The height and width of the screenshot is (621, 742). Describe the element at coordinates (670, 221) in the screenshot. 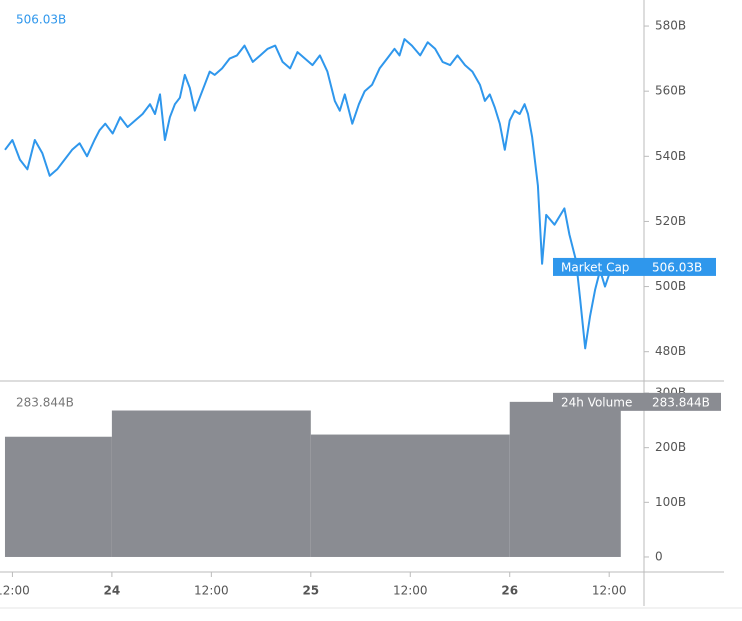

I see `y-tick-label: 520B` at that location.